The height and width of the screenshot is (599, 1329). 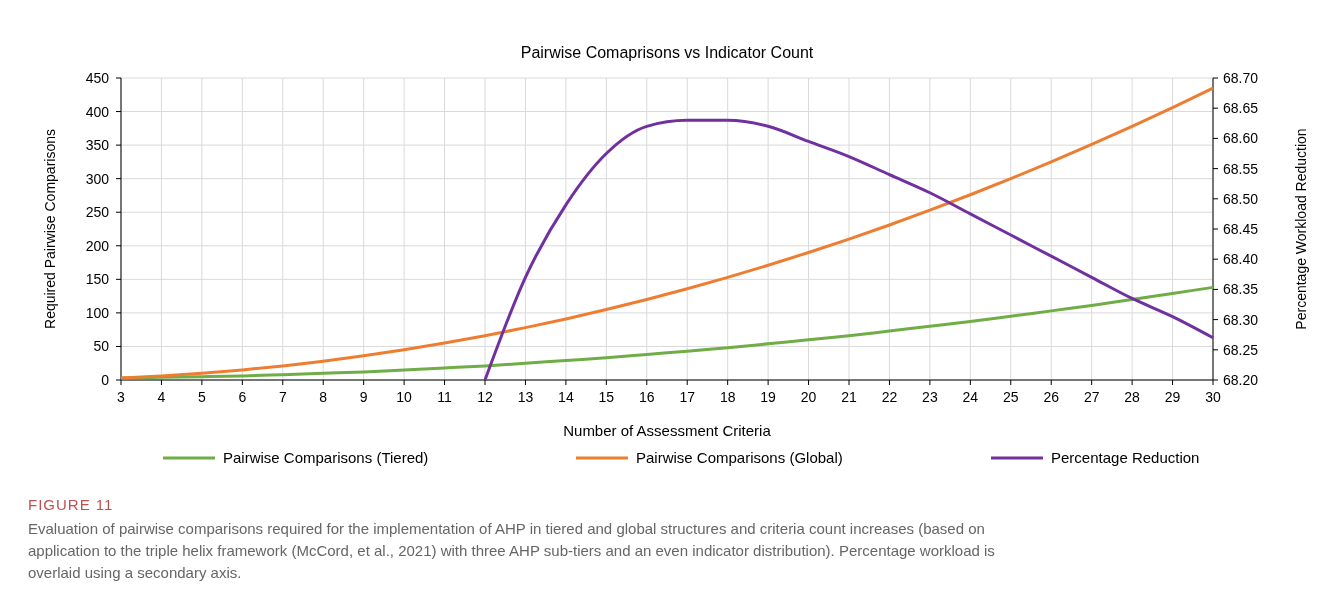 What do you see at coordinates (1241, 259) in the screenshot?
I see `y2-tick-label: 68.40` at bounding box center [1241, 259].